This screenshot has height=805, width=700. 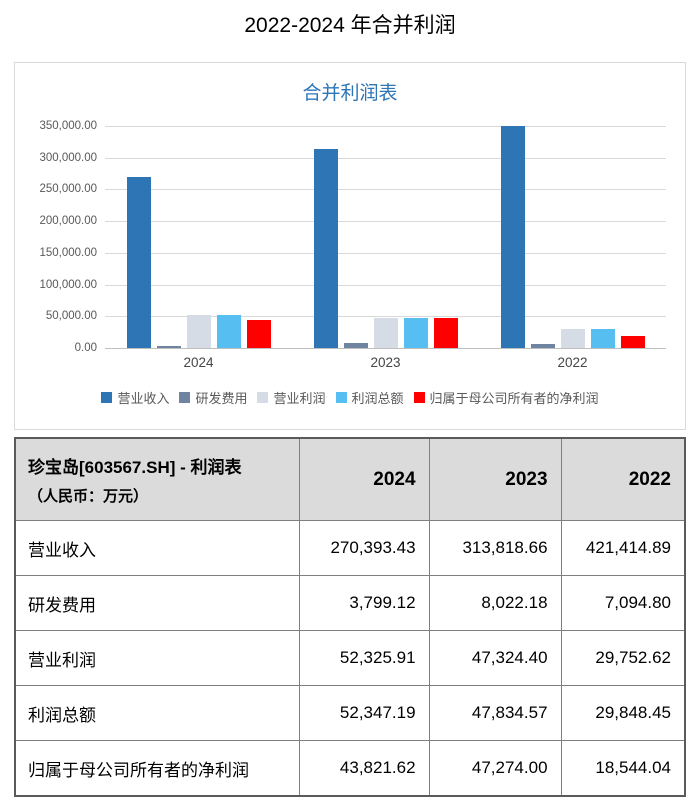 I want to click on bar-2023-营业收入, so click(x=325, y=248).